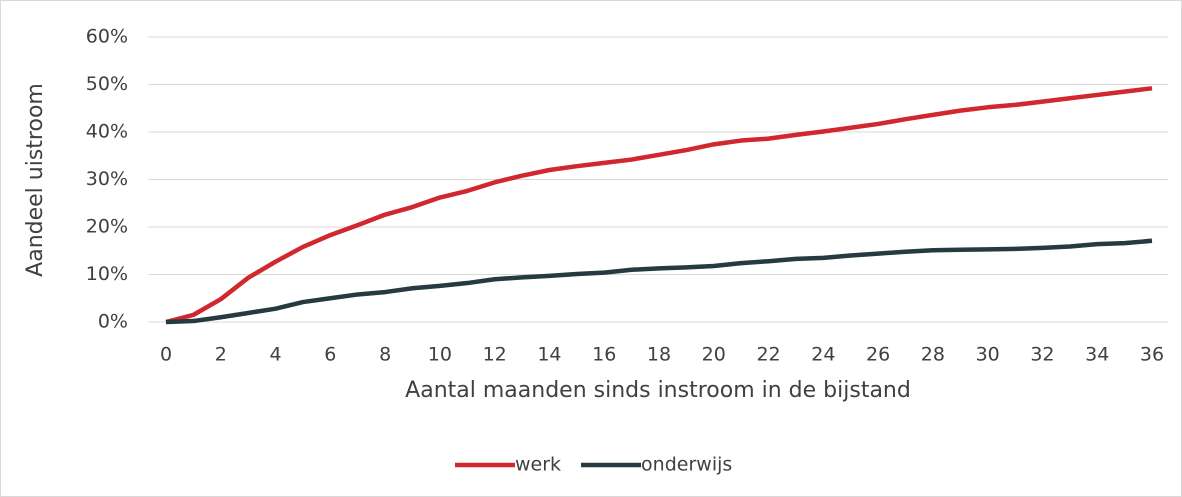 This screenshot has height=497, width=1182. I want to click on x-tick-label: 14, so click(549, 355).